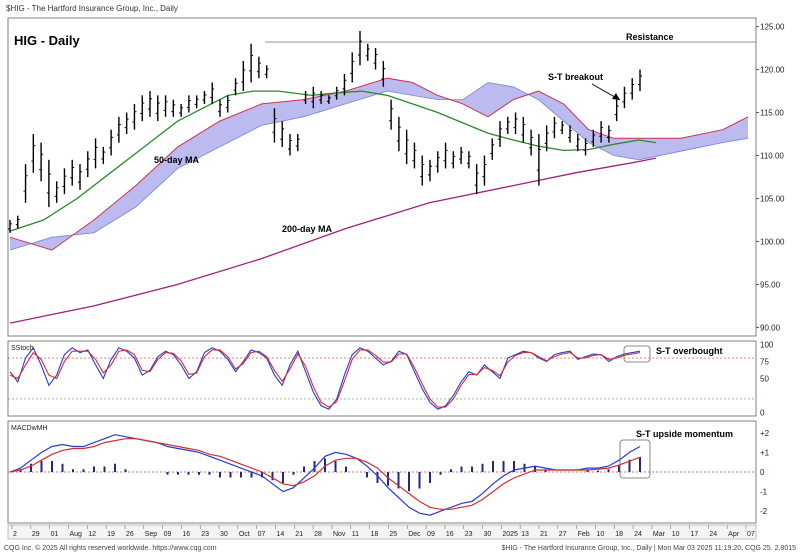 Image resolution: width=800 pixels, height=559 pixels. I want to click on annotation-st-upside-momentum: S-T upside momentum, so click(684, 434).